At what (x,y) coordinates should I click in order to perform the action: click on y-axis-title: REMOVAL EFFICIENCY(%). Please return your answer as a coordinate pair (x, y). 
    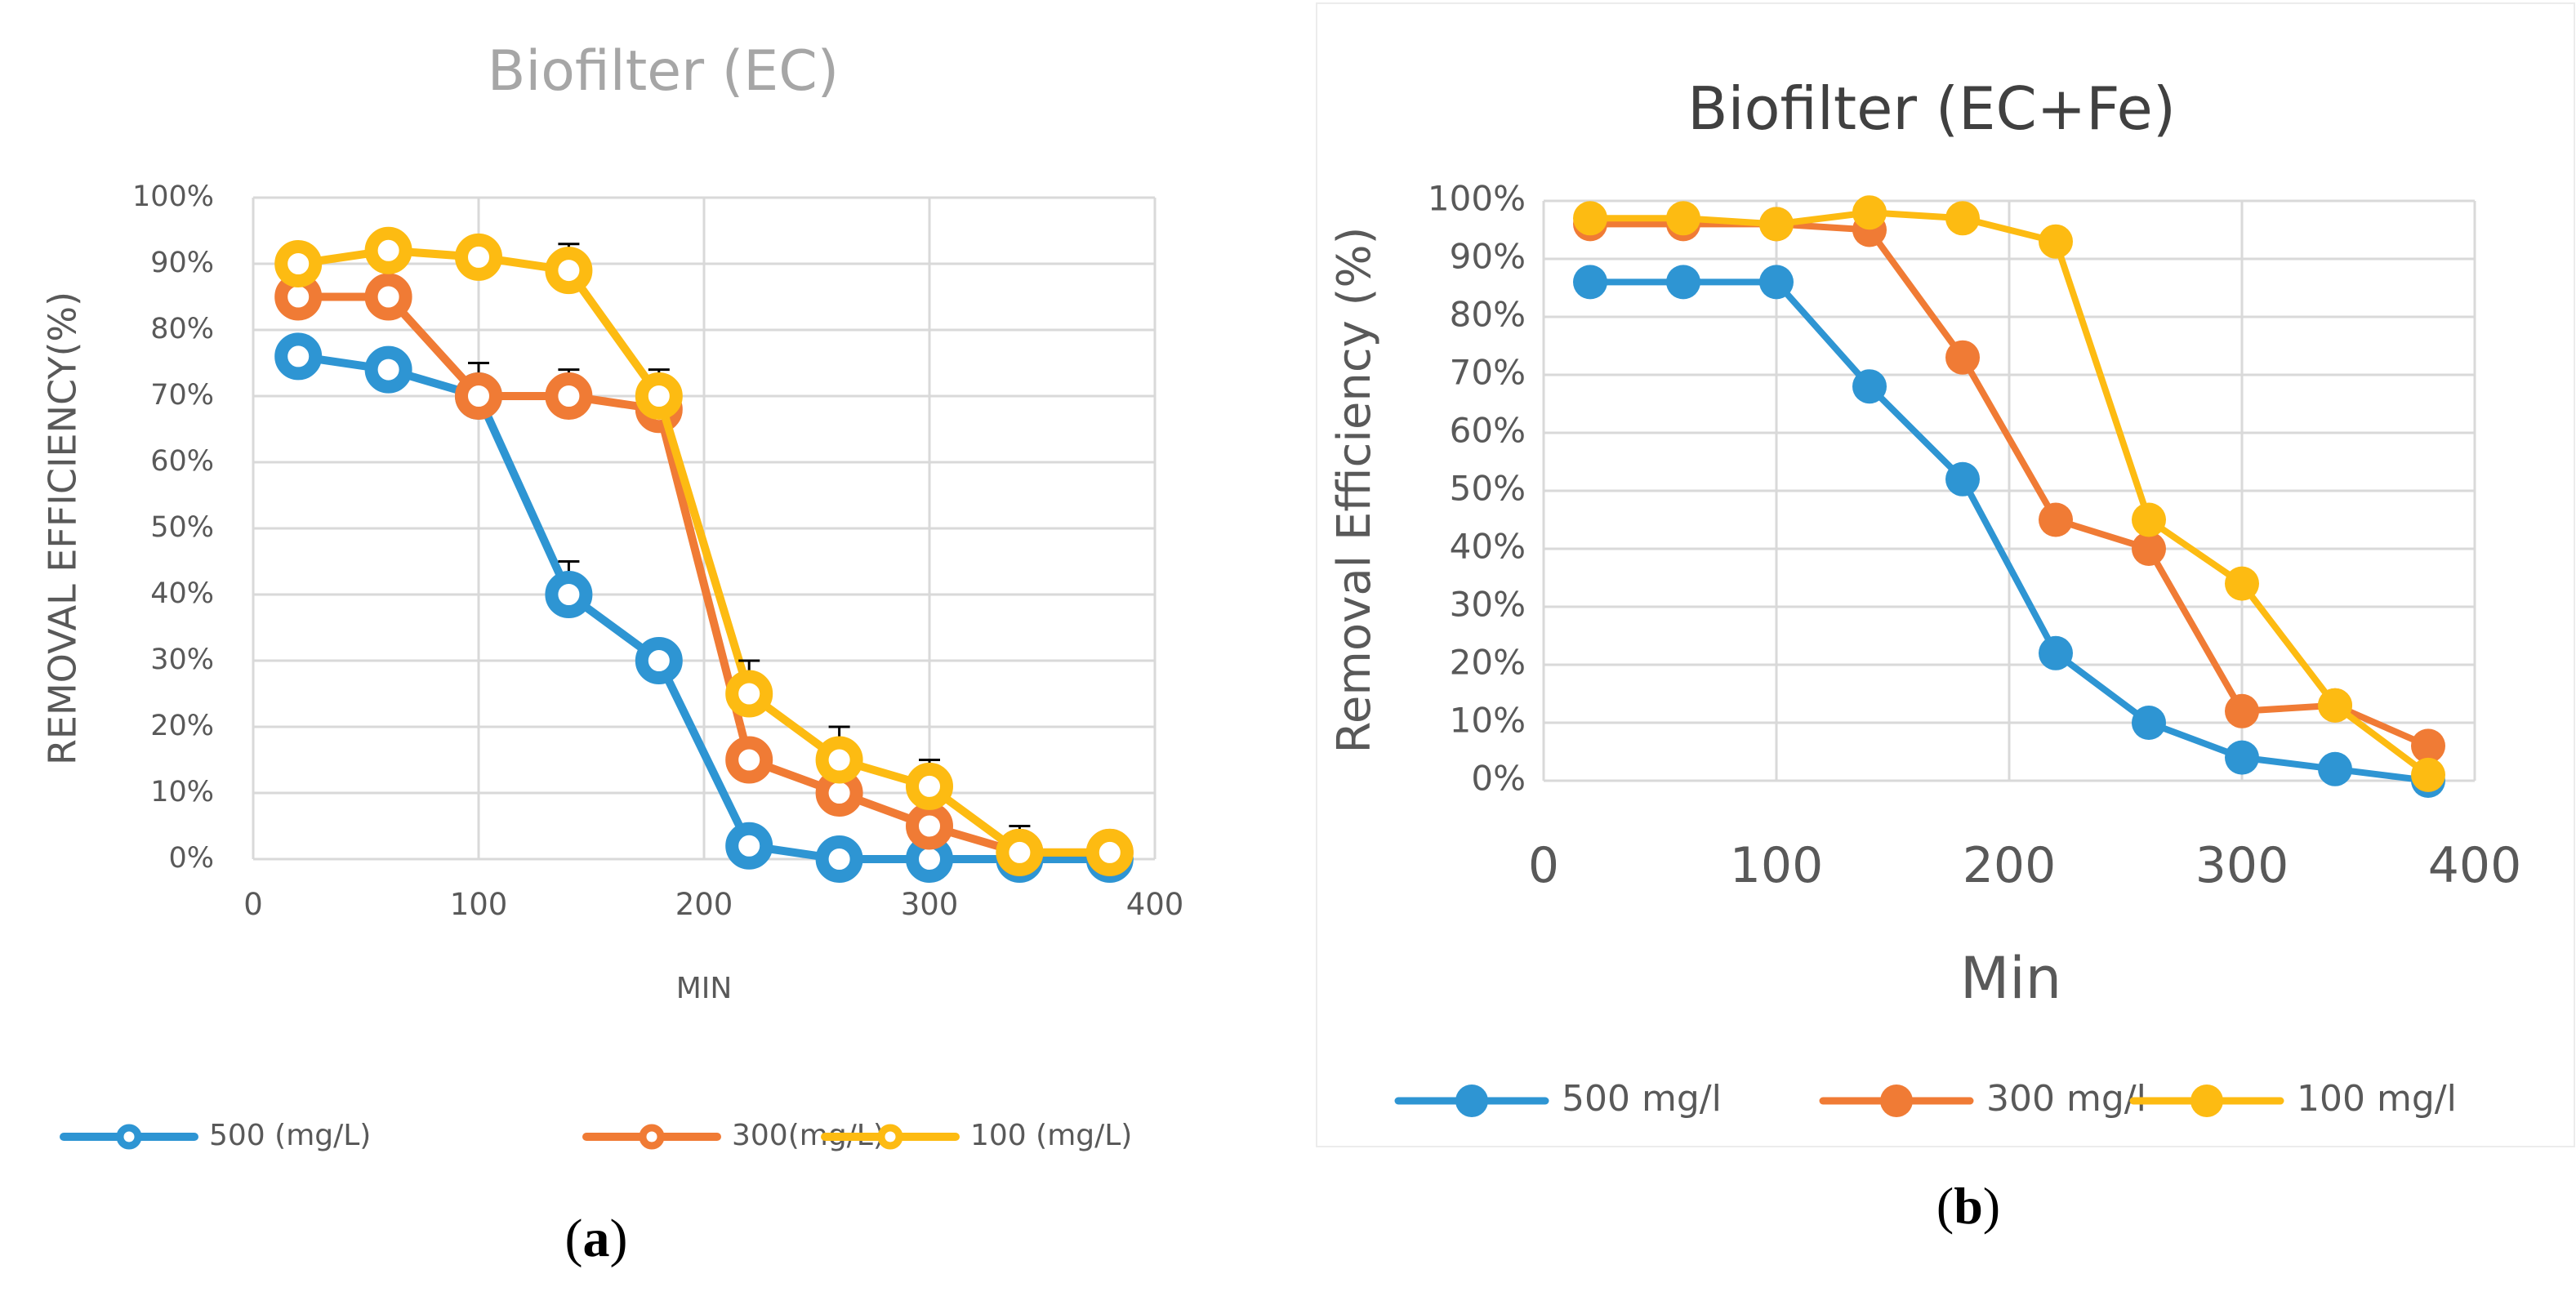
    Looking at the image, I should click on (63, 528).